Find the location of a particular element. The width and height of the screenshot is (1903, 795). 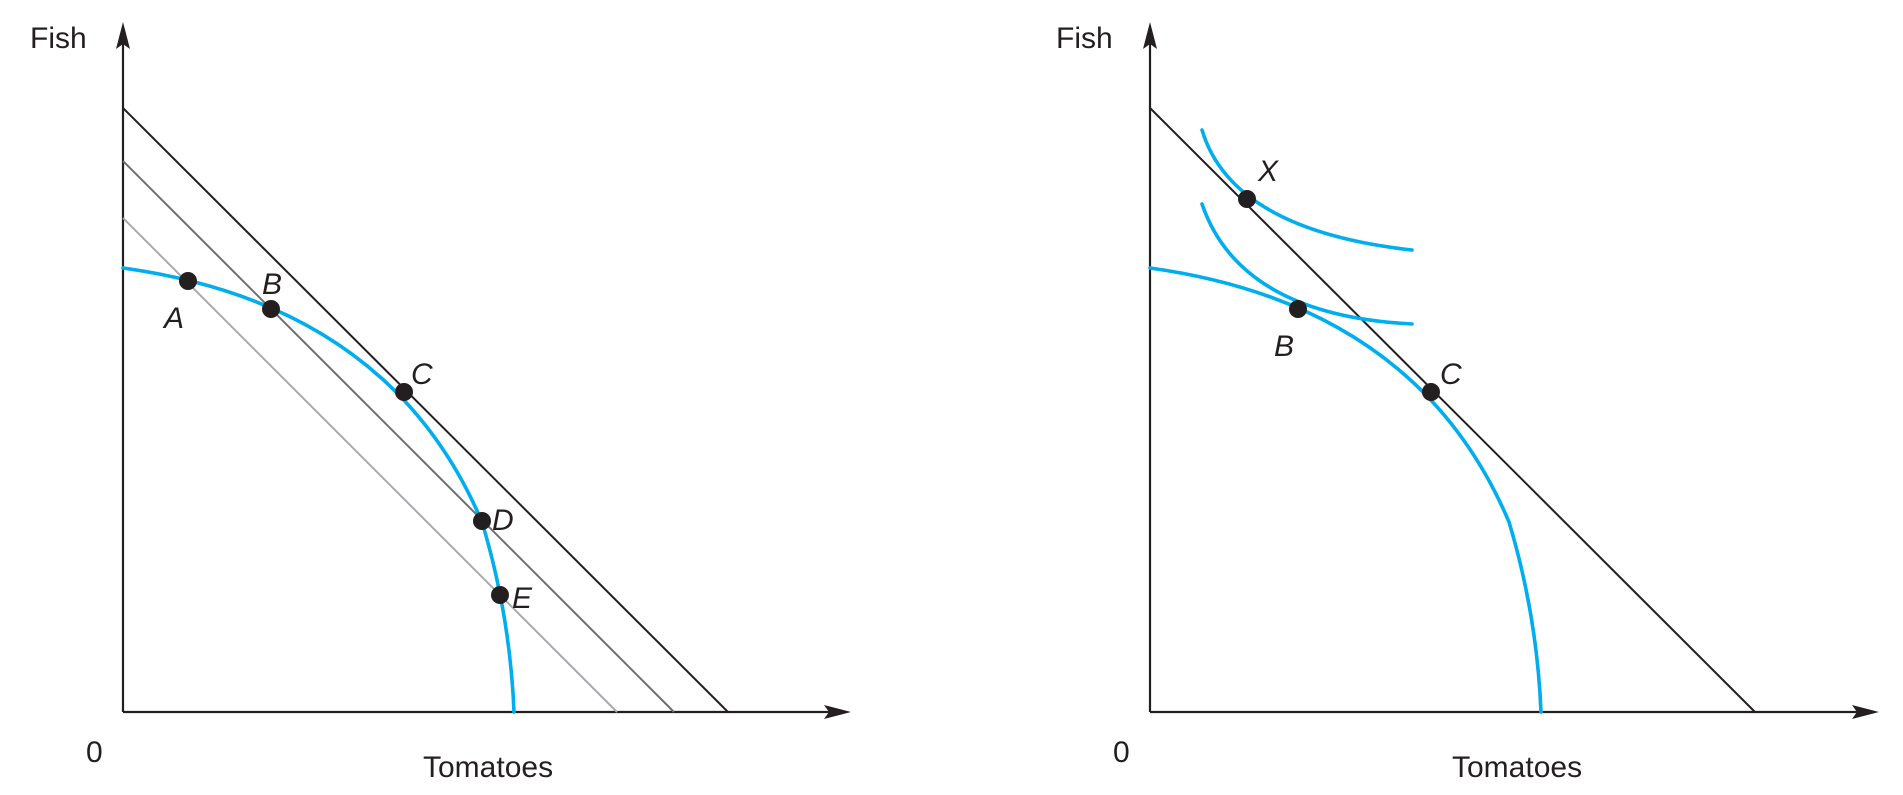

right-point-x-label: X is located at coordinates (1268, 171).